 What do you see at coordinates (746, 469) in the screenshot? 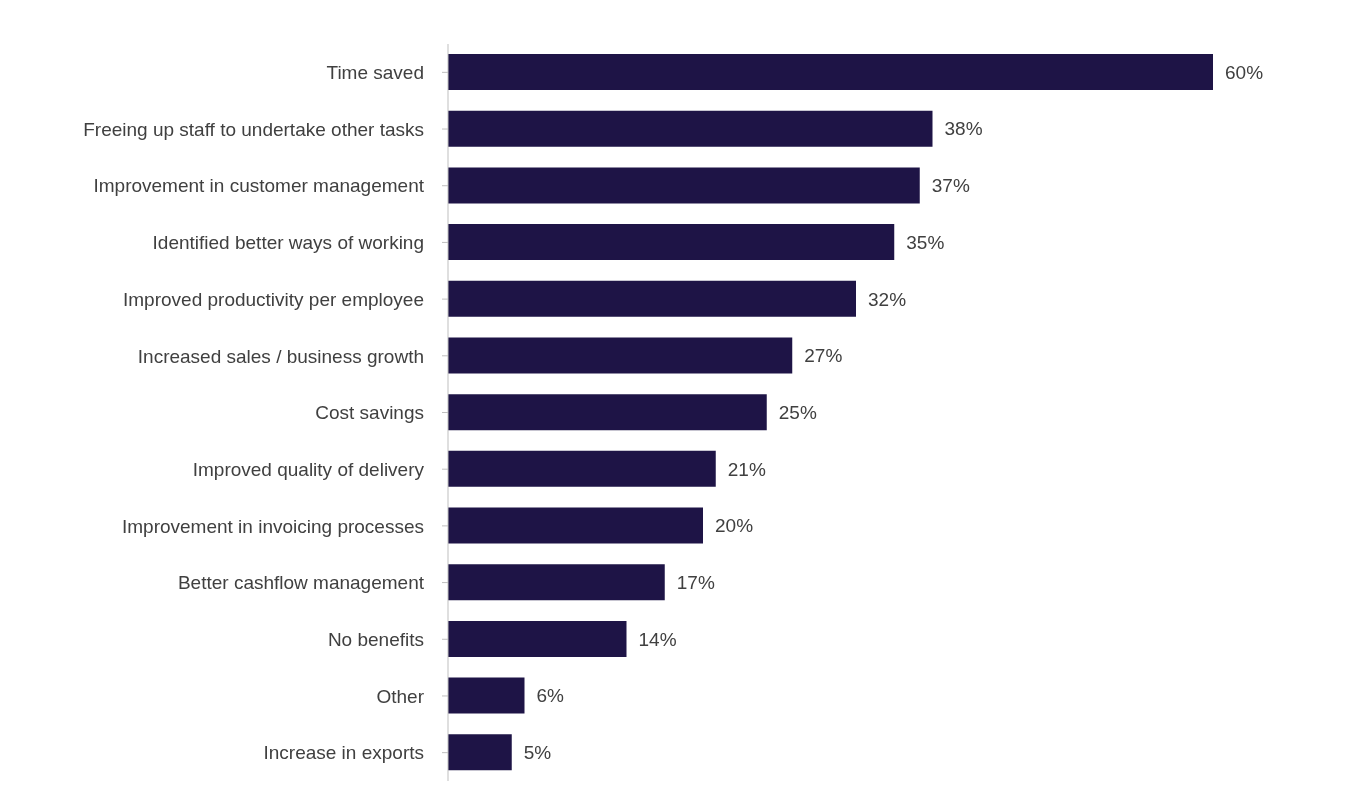
I see `data-label: 21%` at bounding box center [746, 469].